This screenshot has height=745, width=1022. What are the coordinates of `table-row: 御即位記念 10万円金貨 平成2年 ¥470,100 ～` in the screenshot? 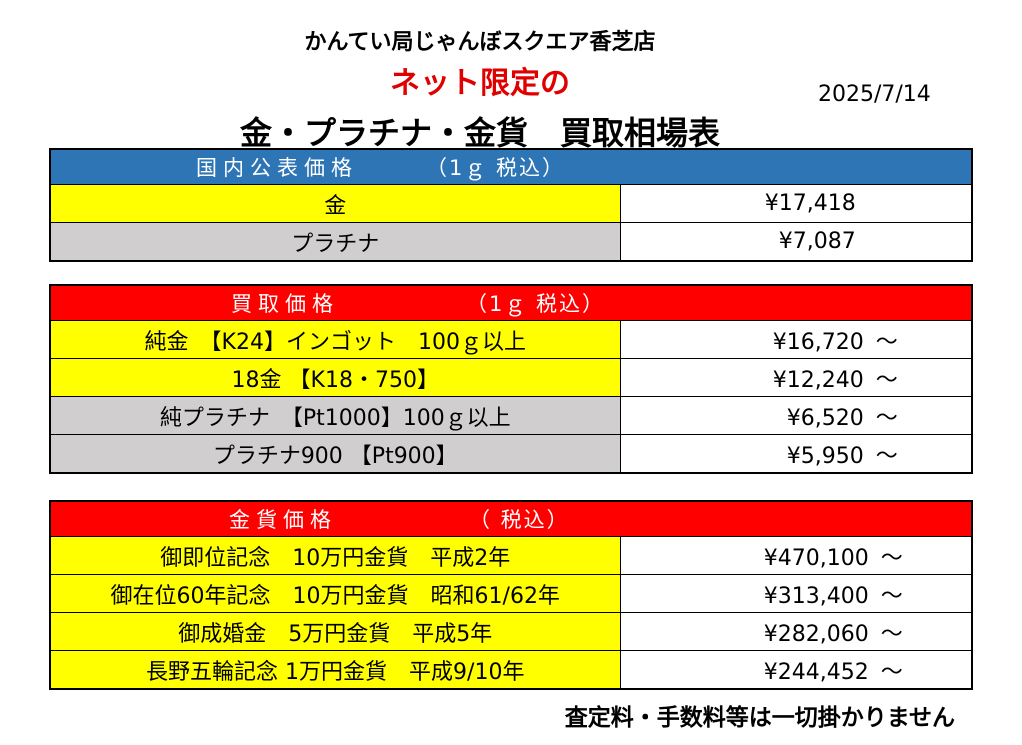 It's located at (511, 555).